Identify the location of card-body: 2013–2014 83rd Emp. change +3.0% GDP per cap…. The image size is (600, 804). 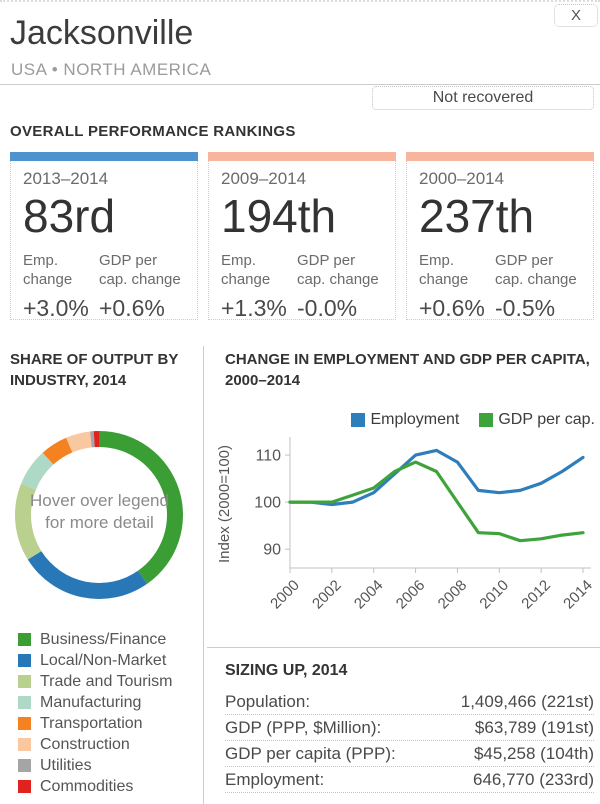
(104, 241).